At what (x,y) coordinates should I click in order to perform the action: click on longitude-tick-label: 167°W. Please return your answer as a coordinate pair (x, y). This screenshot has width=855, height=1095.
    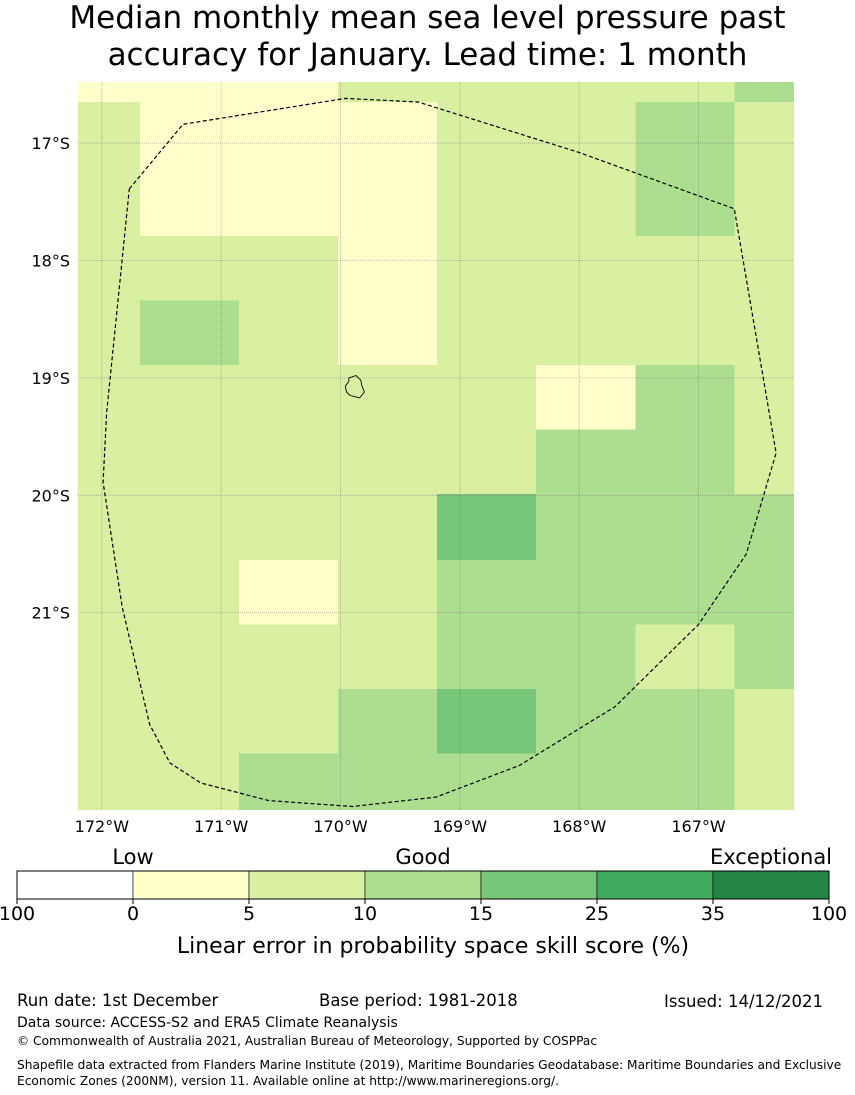
    Looking at the image, I should click on (698, 826).